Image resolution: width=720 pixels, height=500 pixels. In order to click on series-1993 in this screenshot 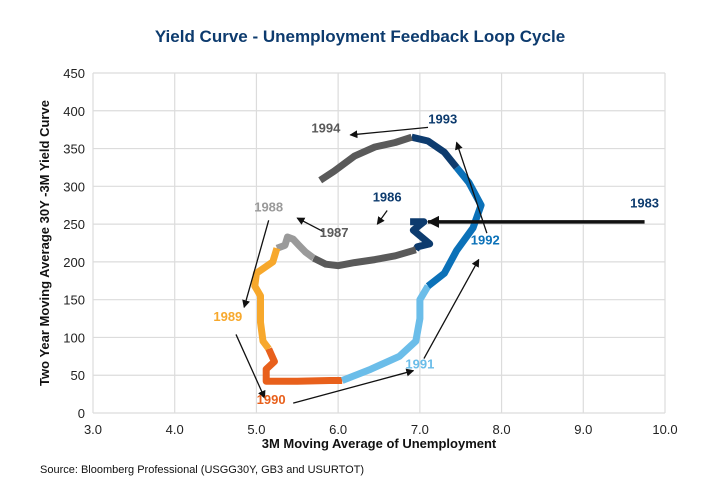, I will do `click(435, 151)`.